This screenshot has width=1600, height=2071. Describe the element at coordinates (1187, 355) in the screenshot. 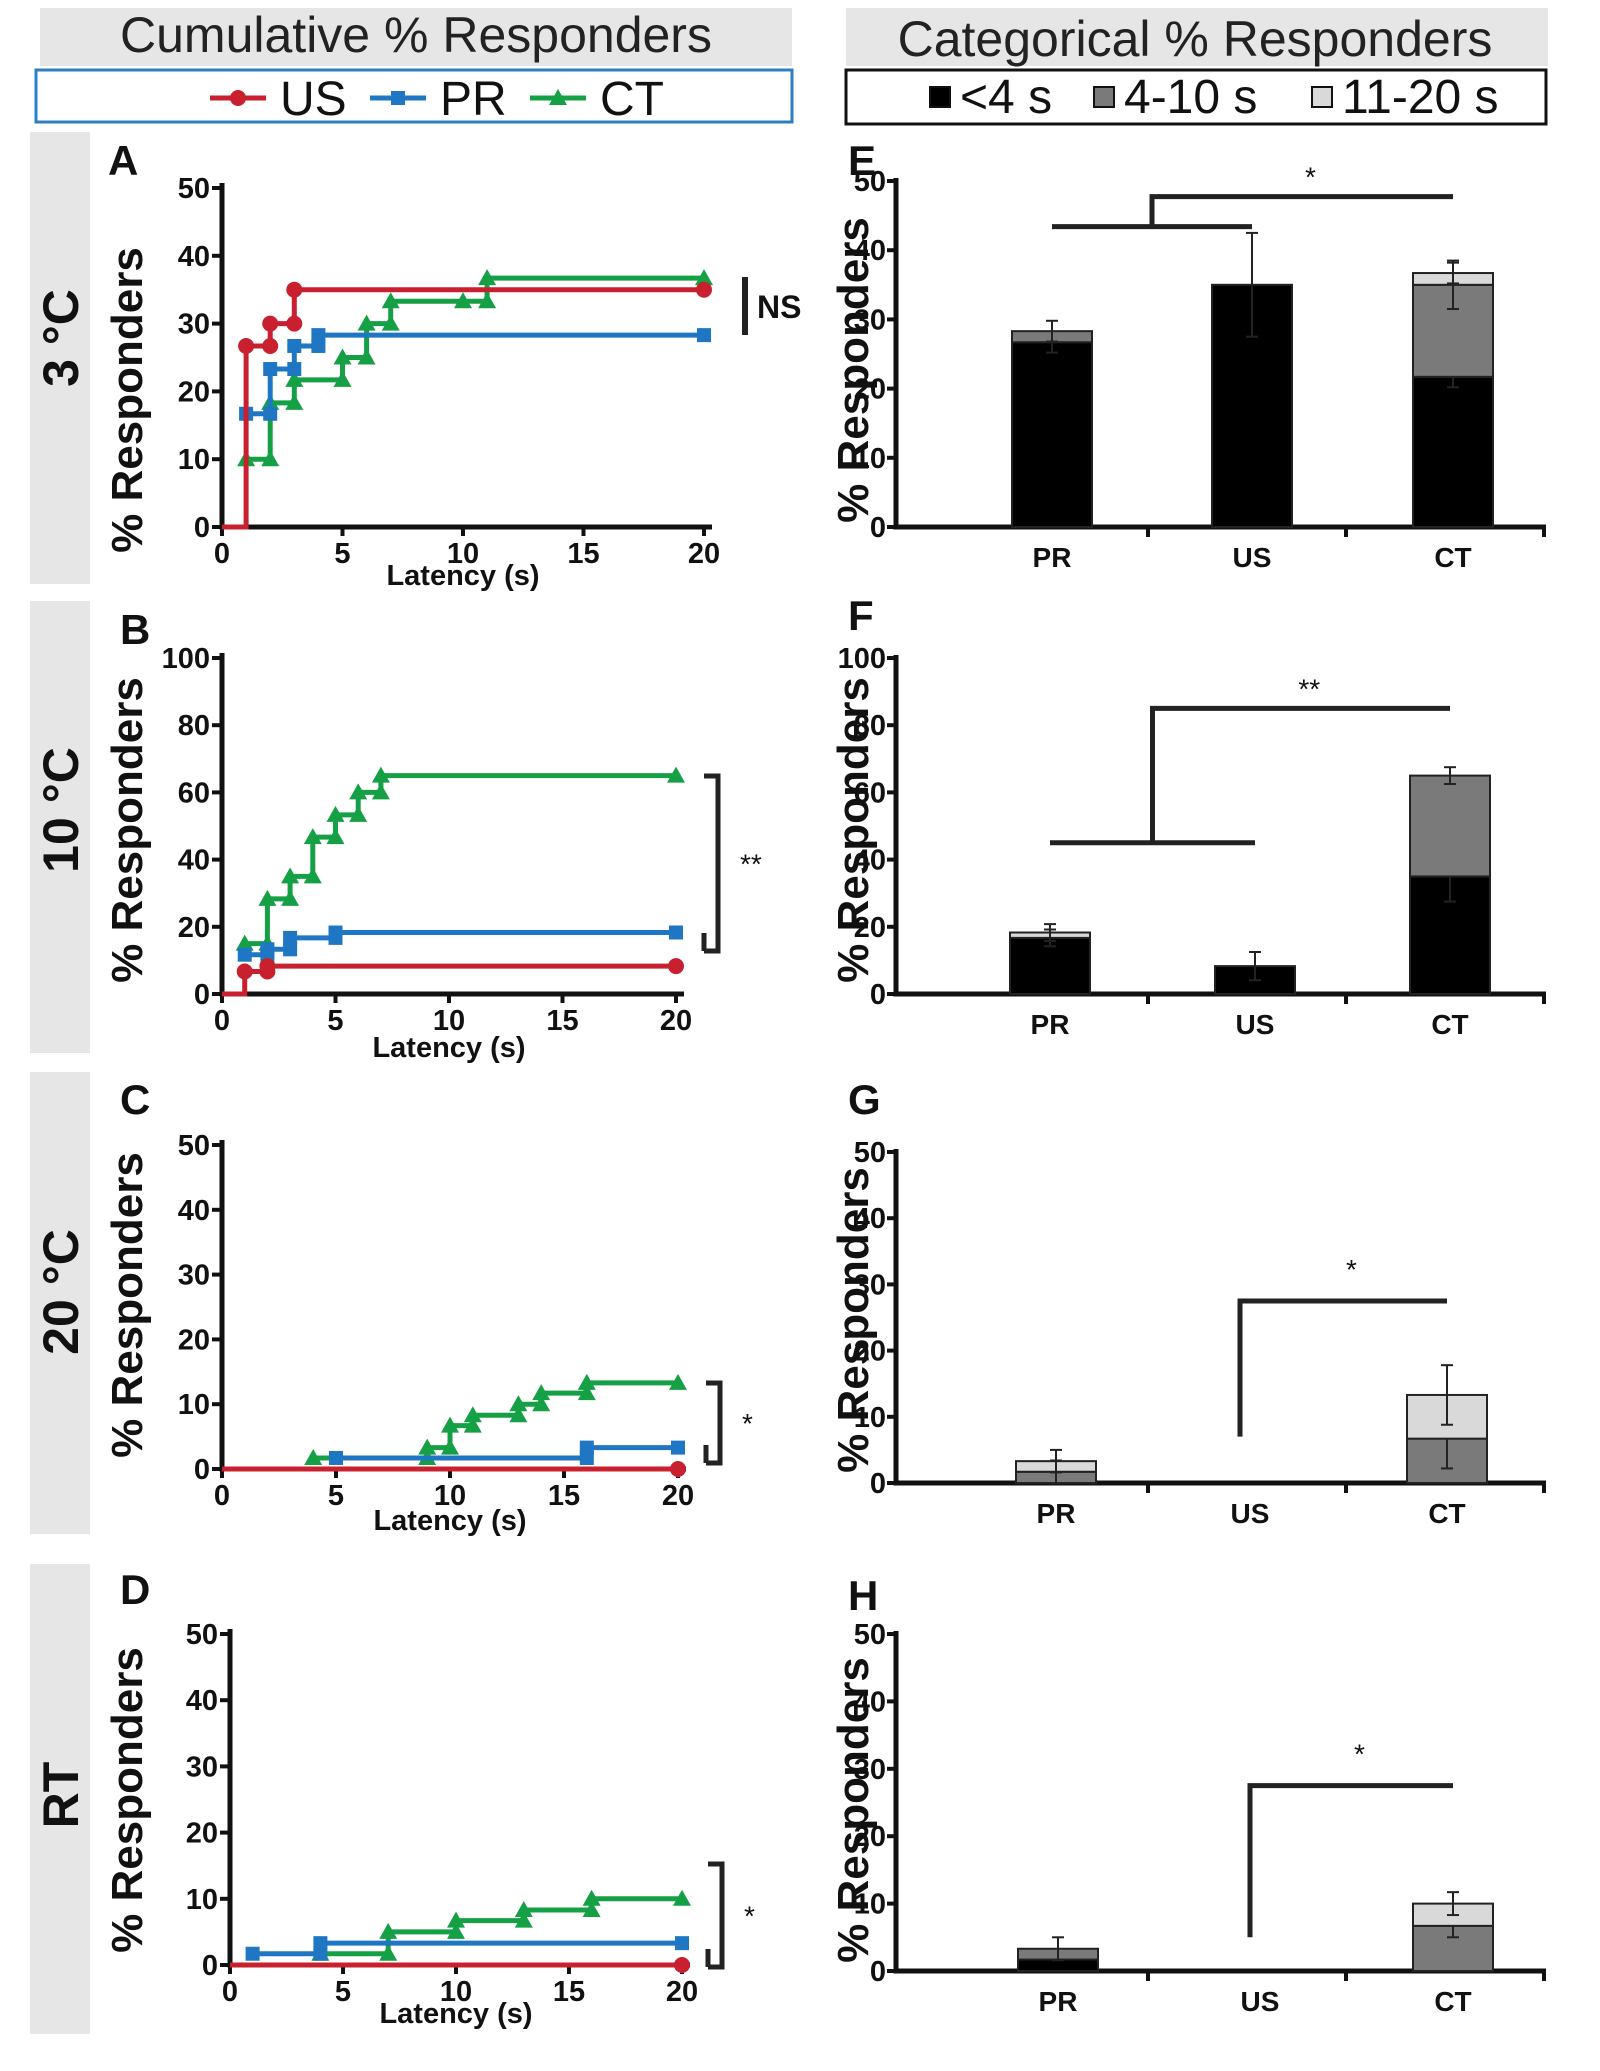

I see `panel-e: E 0 10 20 30 40 50 % Responders PR US CT *` at that location.